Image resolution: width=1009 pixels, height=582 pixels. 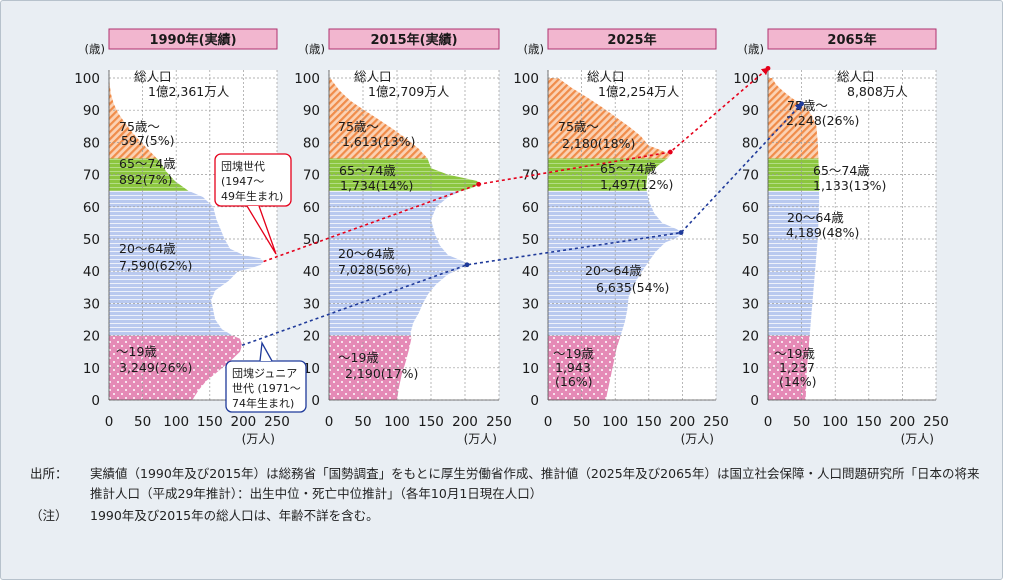 I want to click on group-value: 1,943 (16%), so click(x=574, y=374).